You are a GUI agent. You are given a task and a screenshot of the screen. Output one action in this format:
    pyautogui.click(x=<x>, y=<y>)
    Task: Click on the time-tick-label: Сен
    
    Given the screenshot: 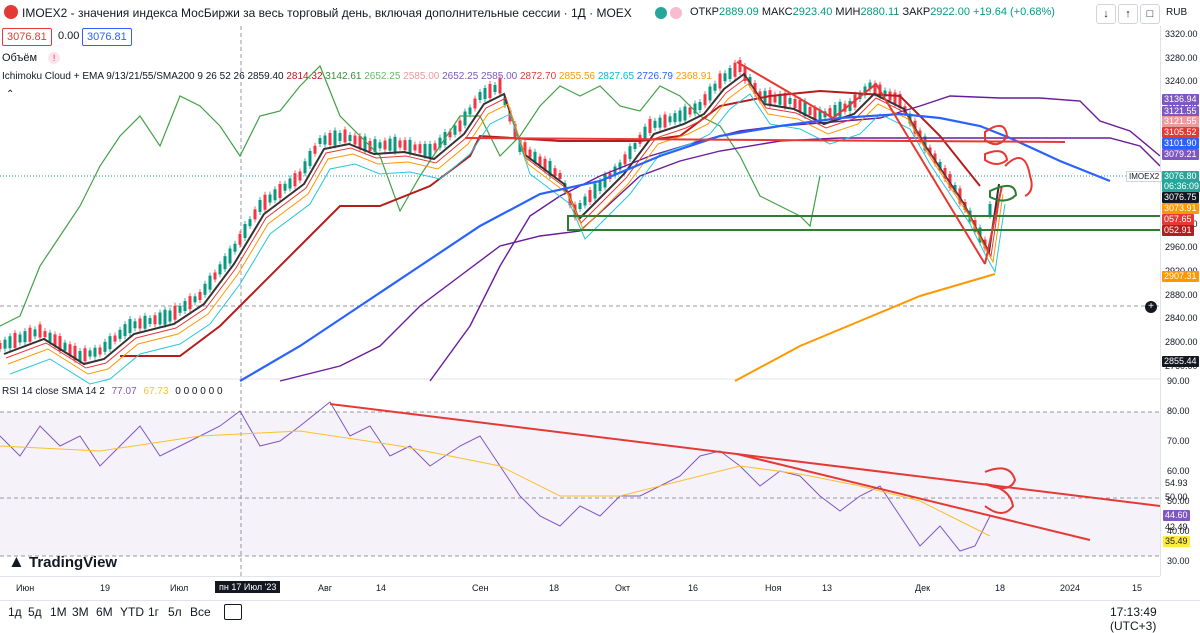 What is the action you would take?
    pyautogui.click(x=480, y=588)
    